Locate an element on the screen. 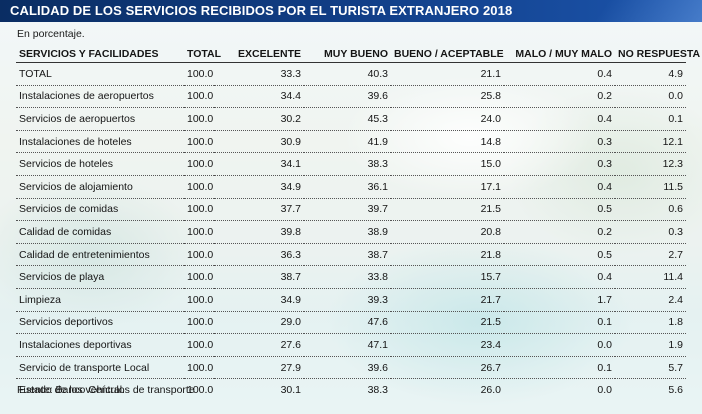 The width and height of the screenshot is (702, 414). row-label: TOTAL is located at coordinates (100, 74).